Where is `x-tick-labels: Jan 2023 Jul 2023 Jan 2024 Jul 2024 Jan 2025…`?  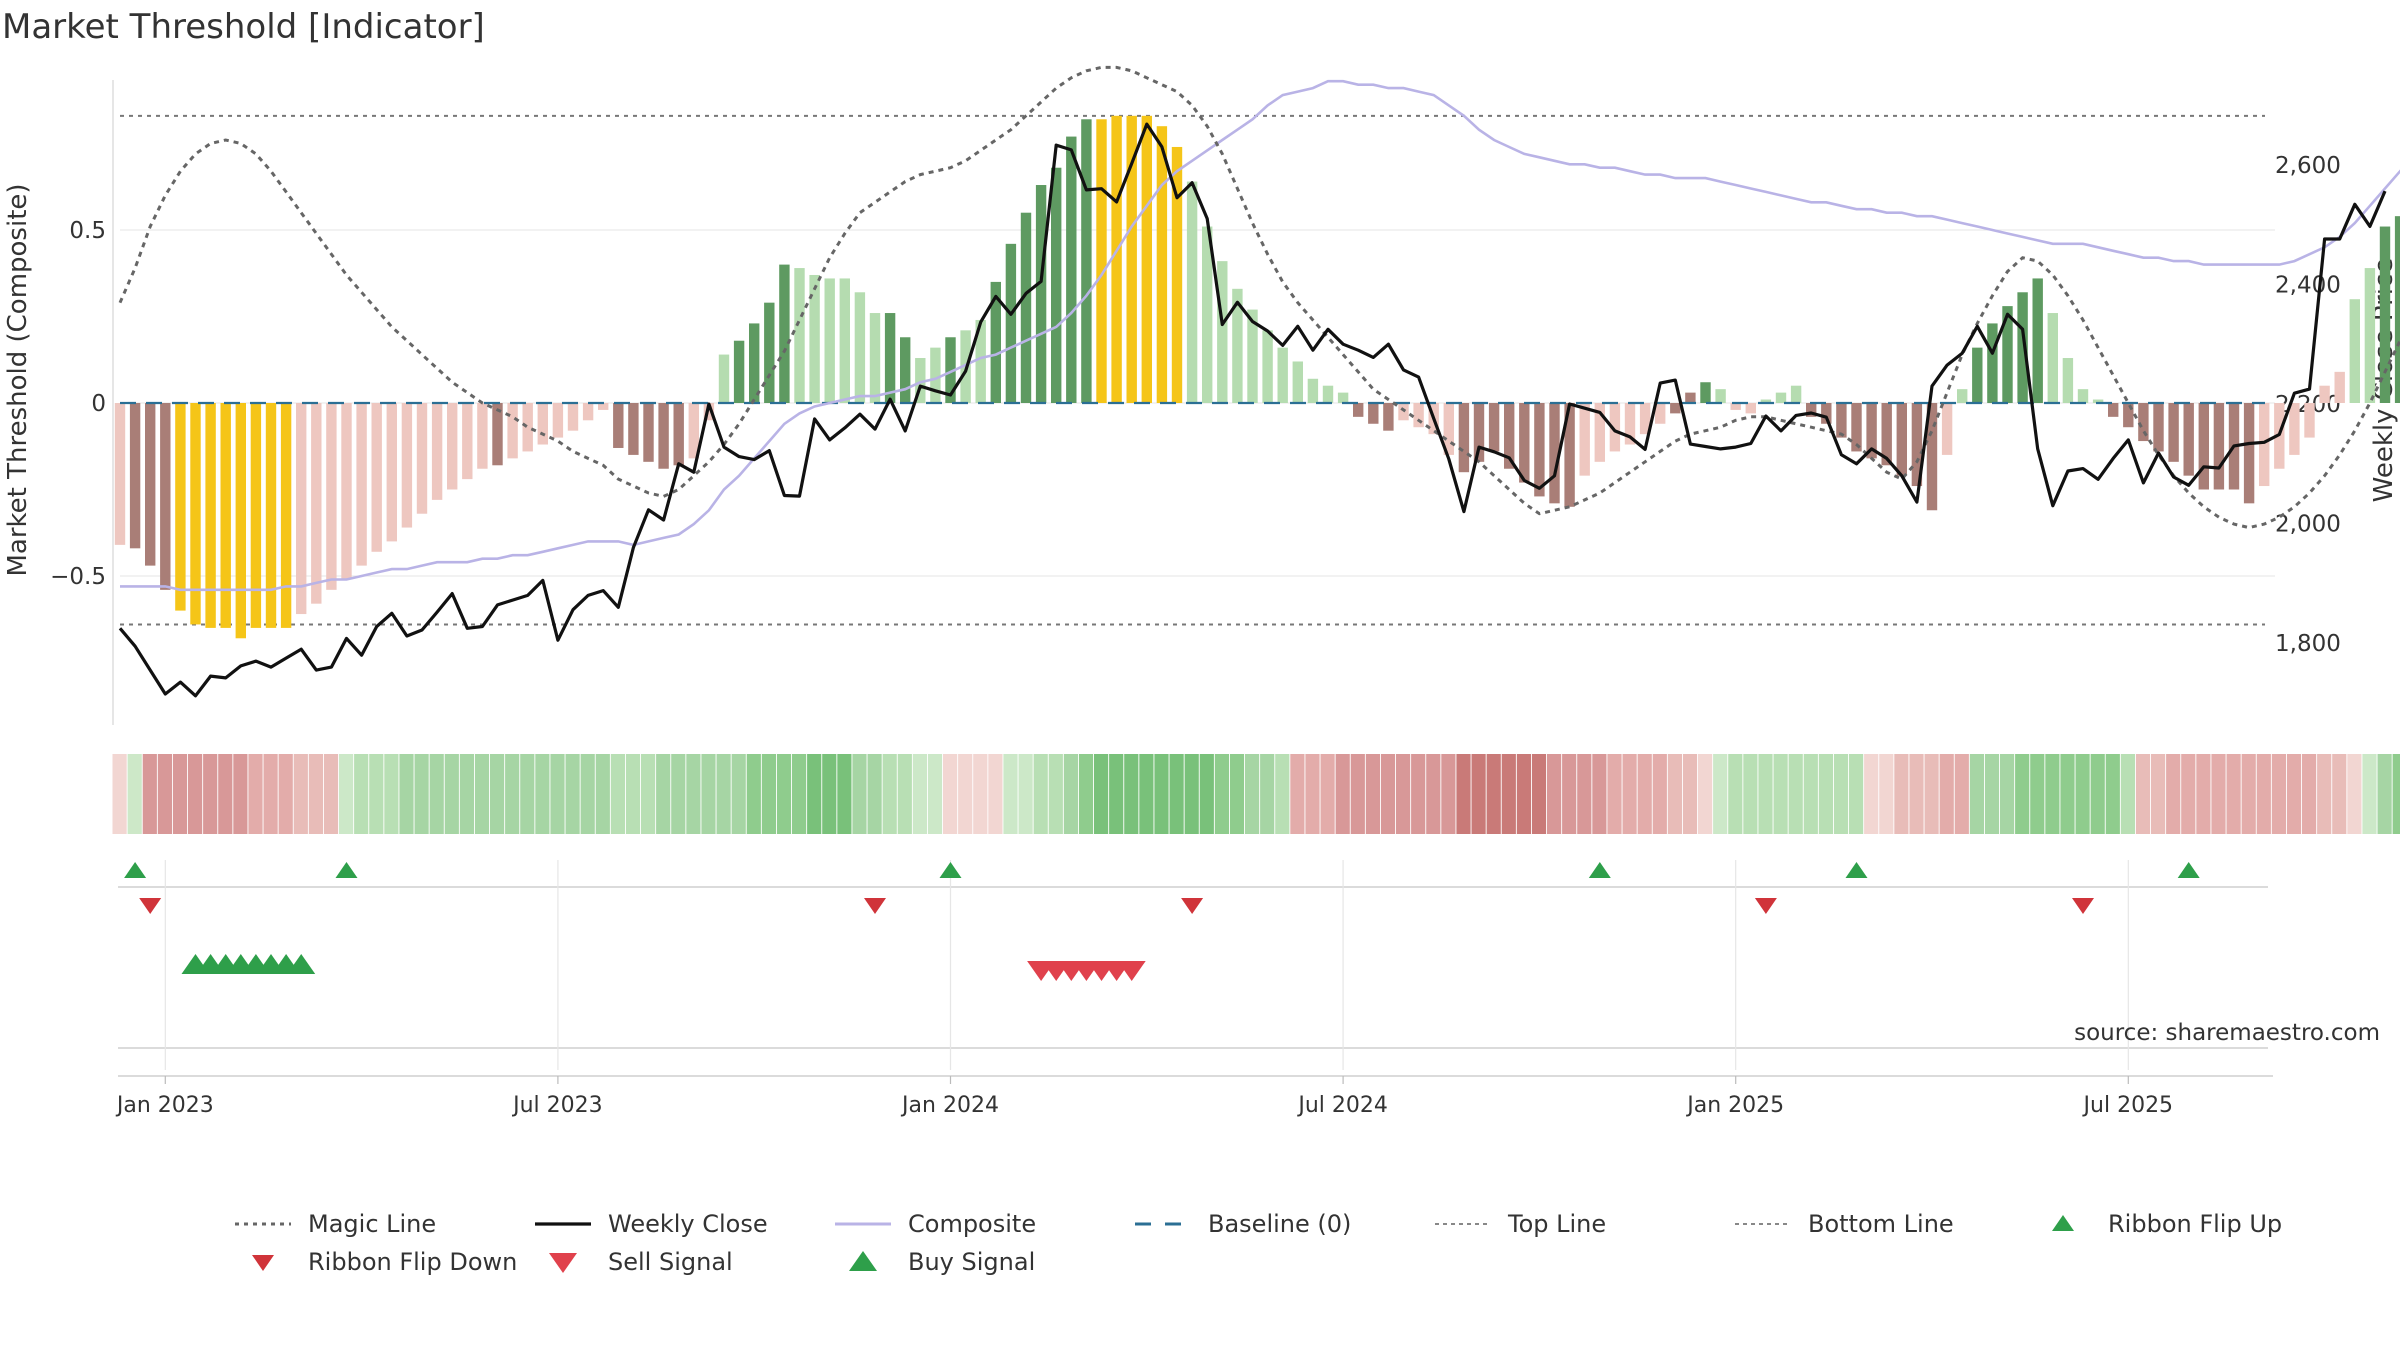 x-tick-labels: Jan 2023 Jul 2023 Jan 2024 Jul 2024 Jan 2025… is located at coordinates (1144, 1097).